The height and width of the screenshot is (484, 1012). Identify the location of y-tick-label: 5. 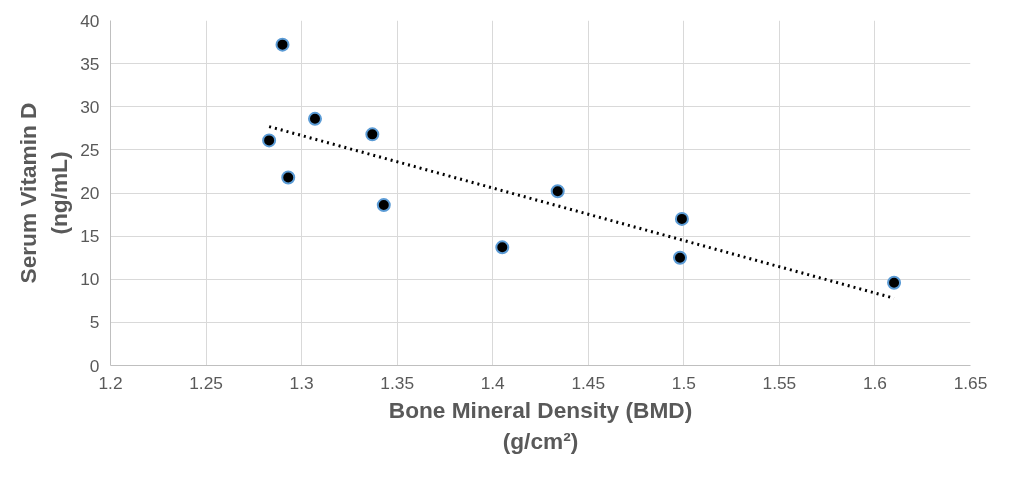
(94, 322).